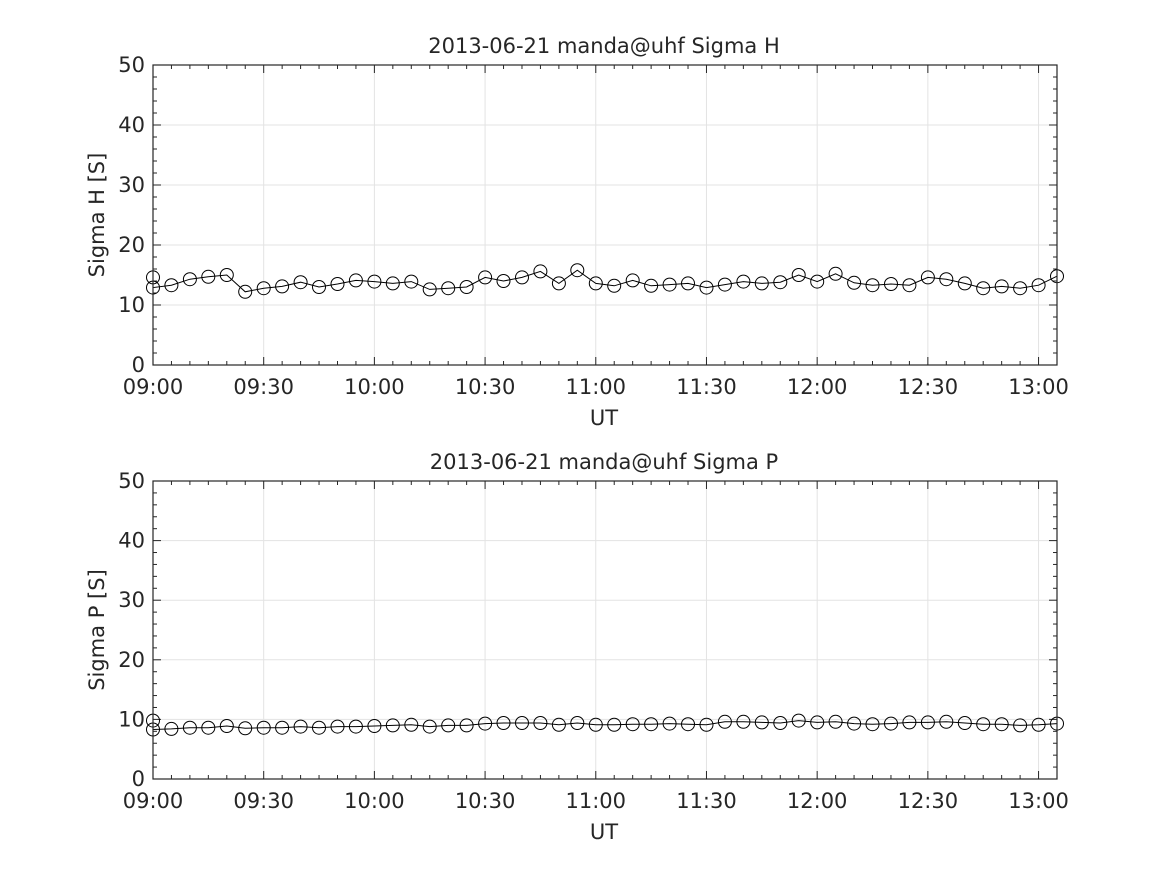  Describe the element at coordinates (928, 387) in the screenshot. I see `x-tick-label: 12:30` at that location.